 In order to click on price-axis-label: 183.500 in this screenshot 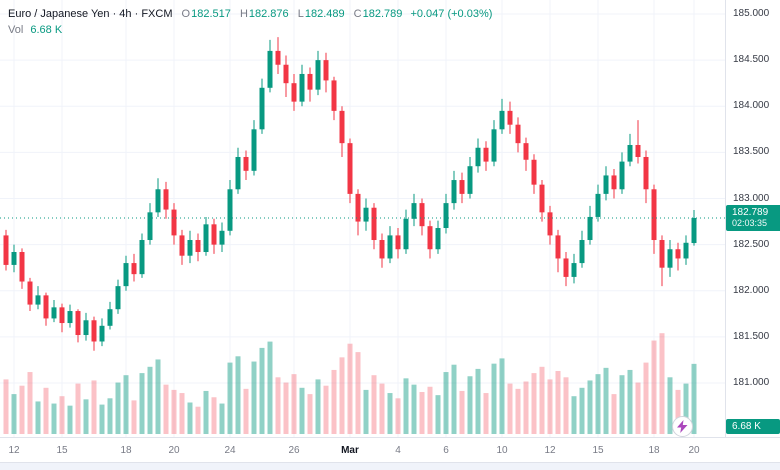, I will do `click(751, 152)`.